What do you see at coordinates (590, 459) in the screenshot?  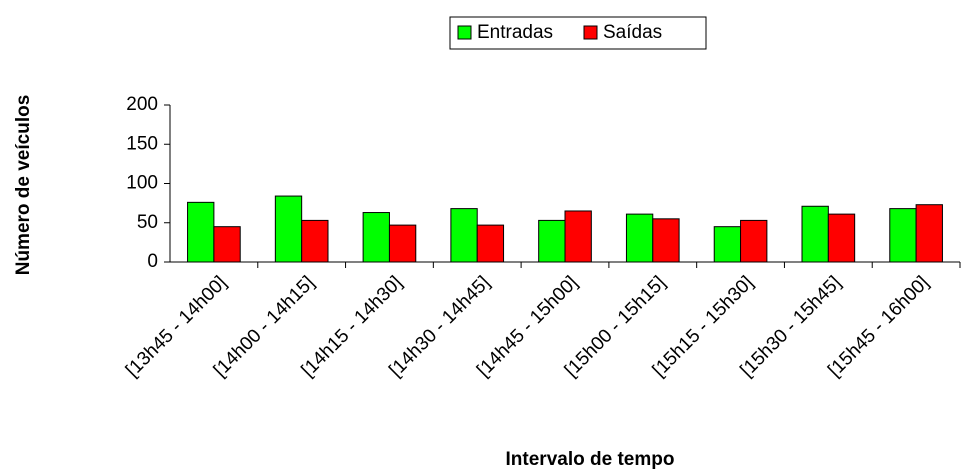 I see `x-axis-title: Intervalo de tempo` at bounding box center [590, 459].